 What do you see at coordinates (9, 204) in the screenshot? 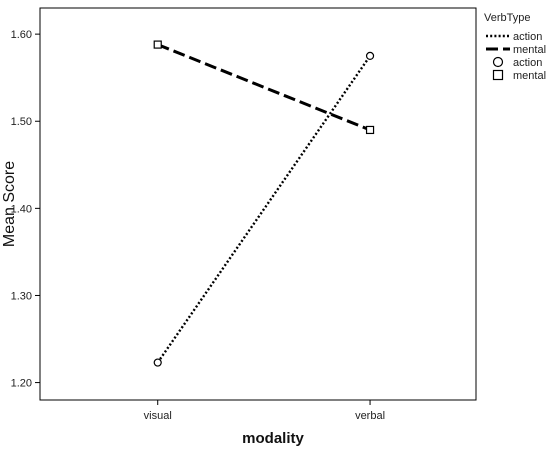
I see `y-axis-title: Mean Score` at bounding box center [9, 204].